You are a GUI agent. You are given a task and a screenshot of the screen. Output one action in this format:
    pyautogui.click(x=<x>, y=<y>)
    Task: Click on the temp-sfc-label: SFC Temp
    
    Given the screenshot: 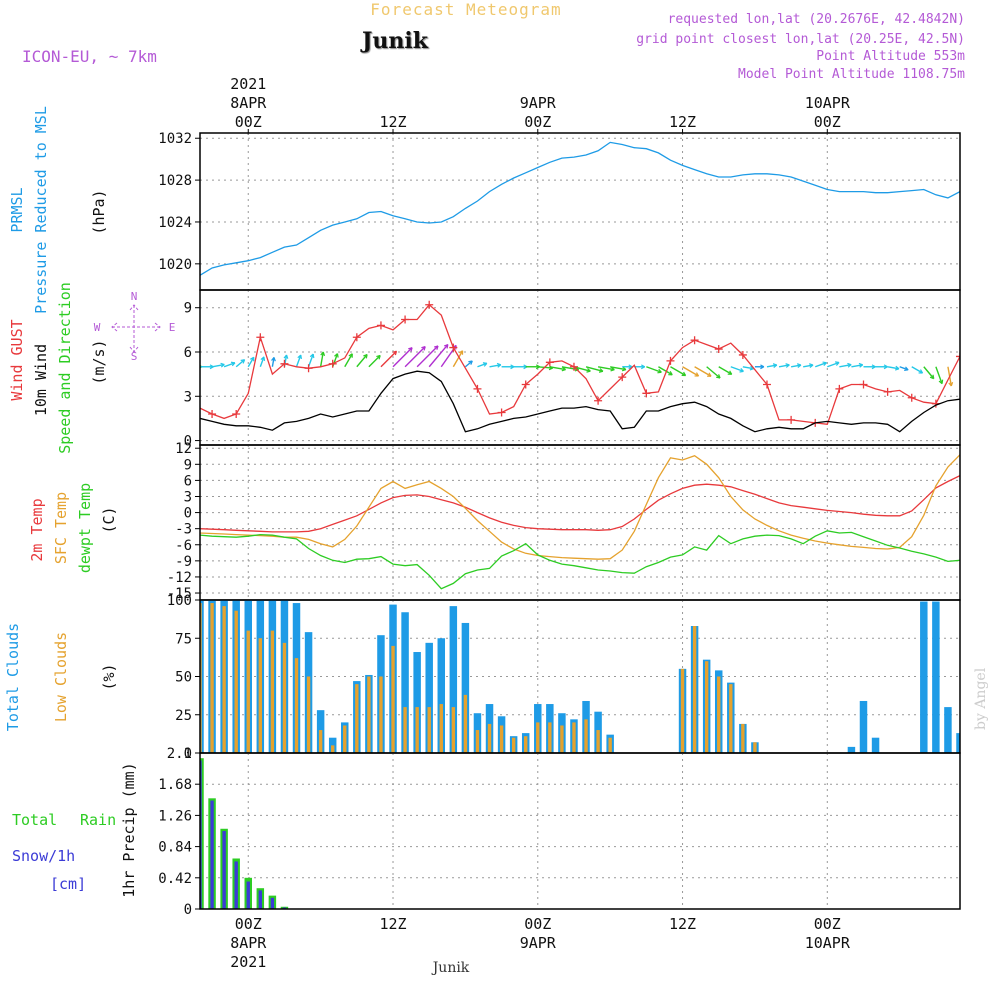 What is the action you would take?
    pyautogui.click(x=61, y=528)
    